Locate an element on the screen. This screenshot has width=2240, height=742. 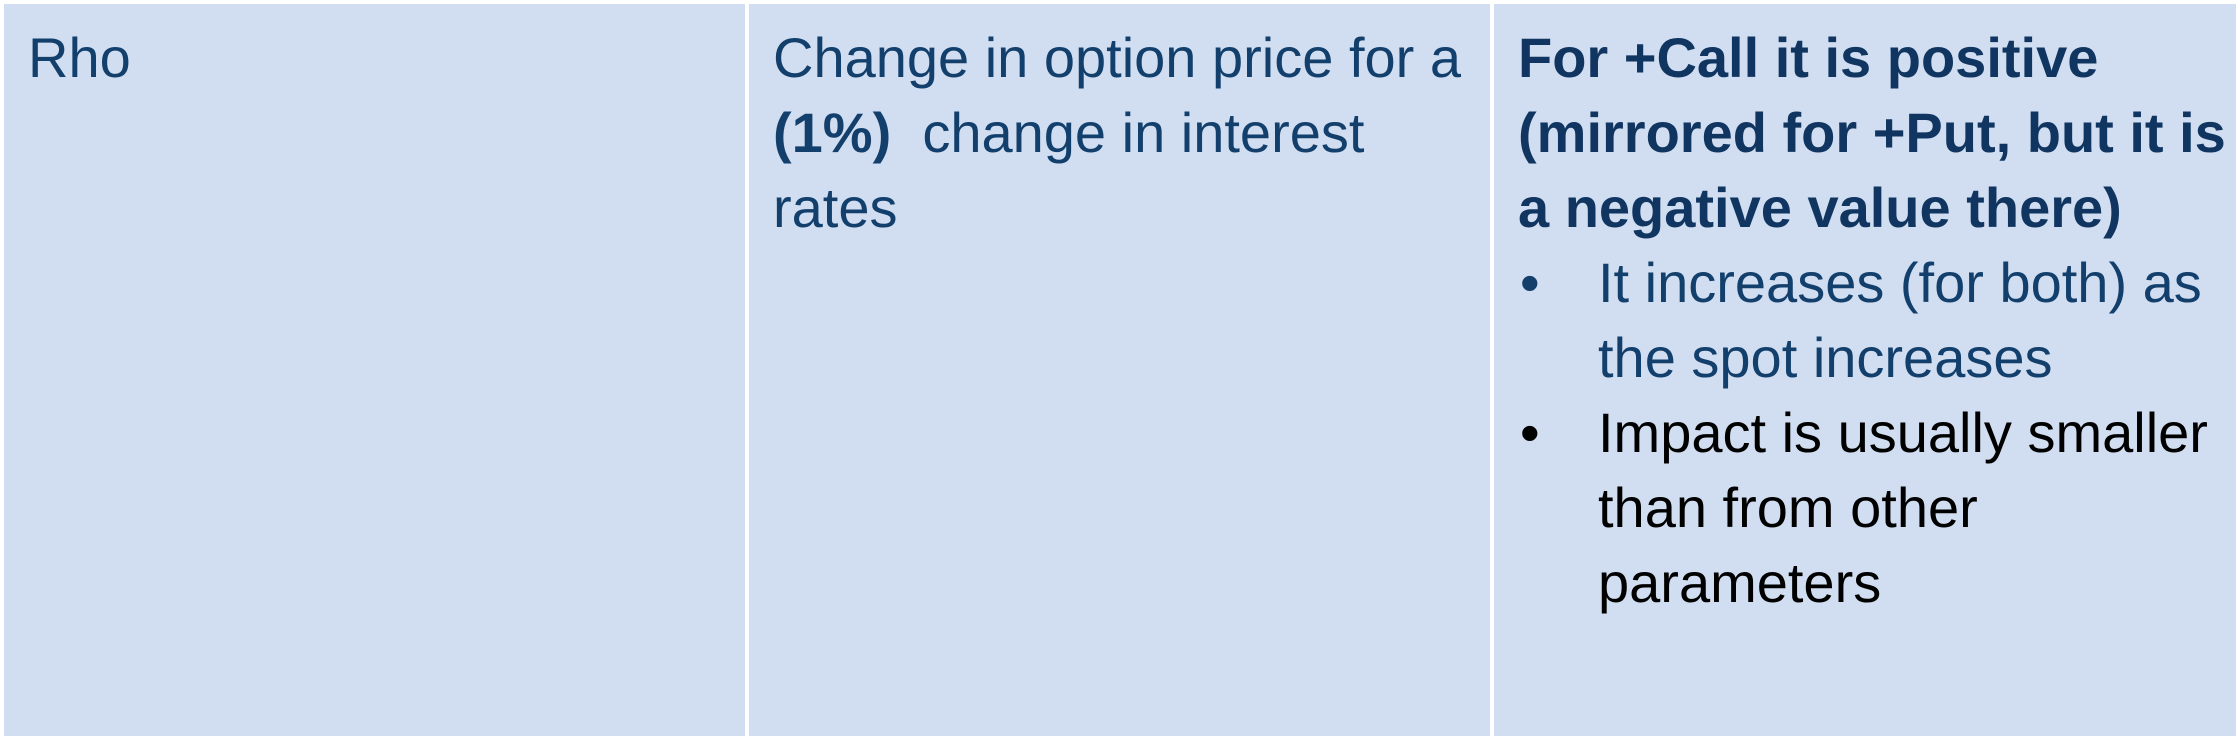
term-label: Rho is located at coordinates (79, 57).